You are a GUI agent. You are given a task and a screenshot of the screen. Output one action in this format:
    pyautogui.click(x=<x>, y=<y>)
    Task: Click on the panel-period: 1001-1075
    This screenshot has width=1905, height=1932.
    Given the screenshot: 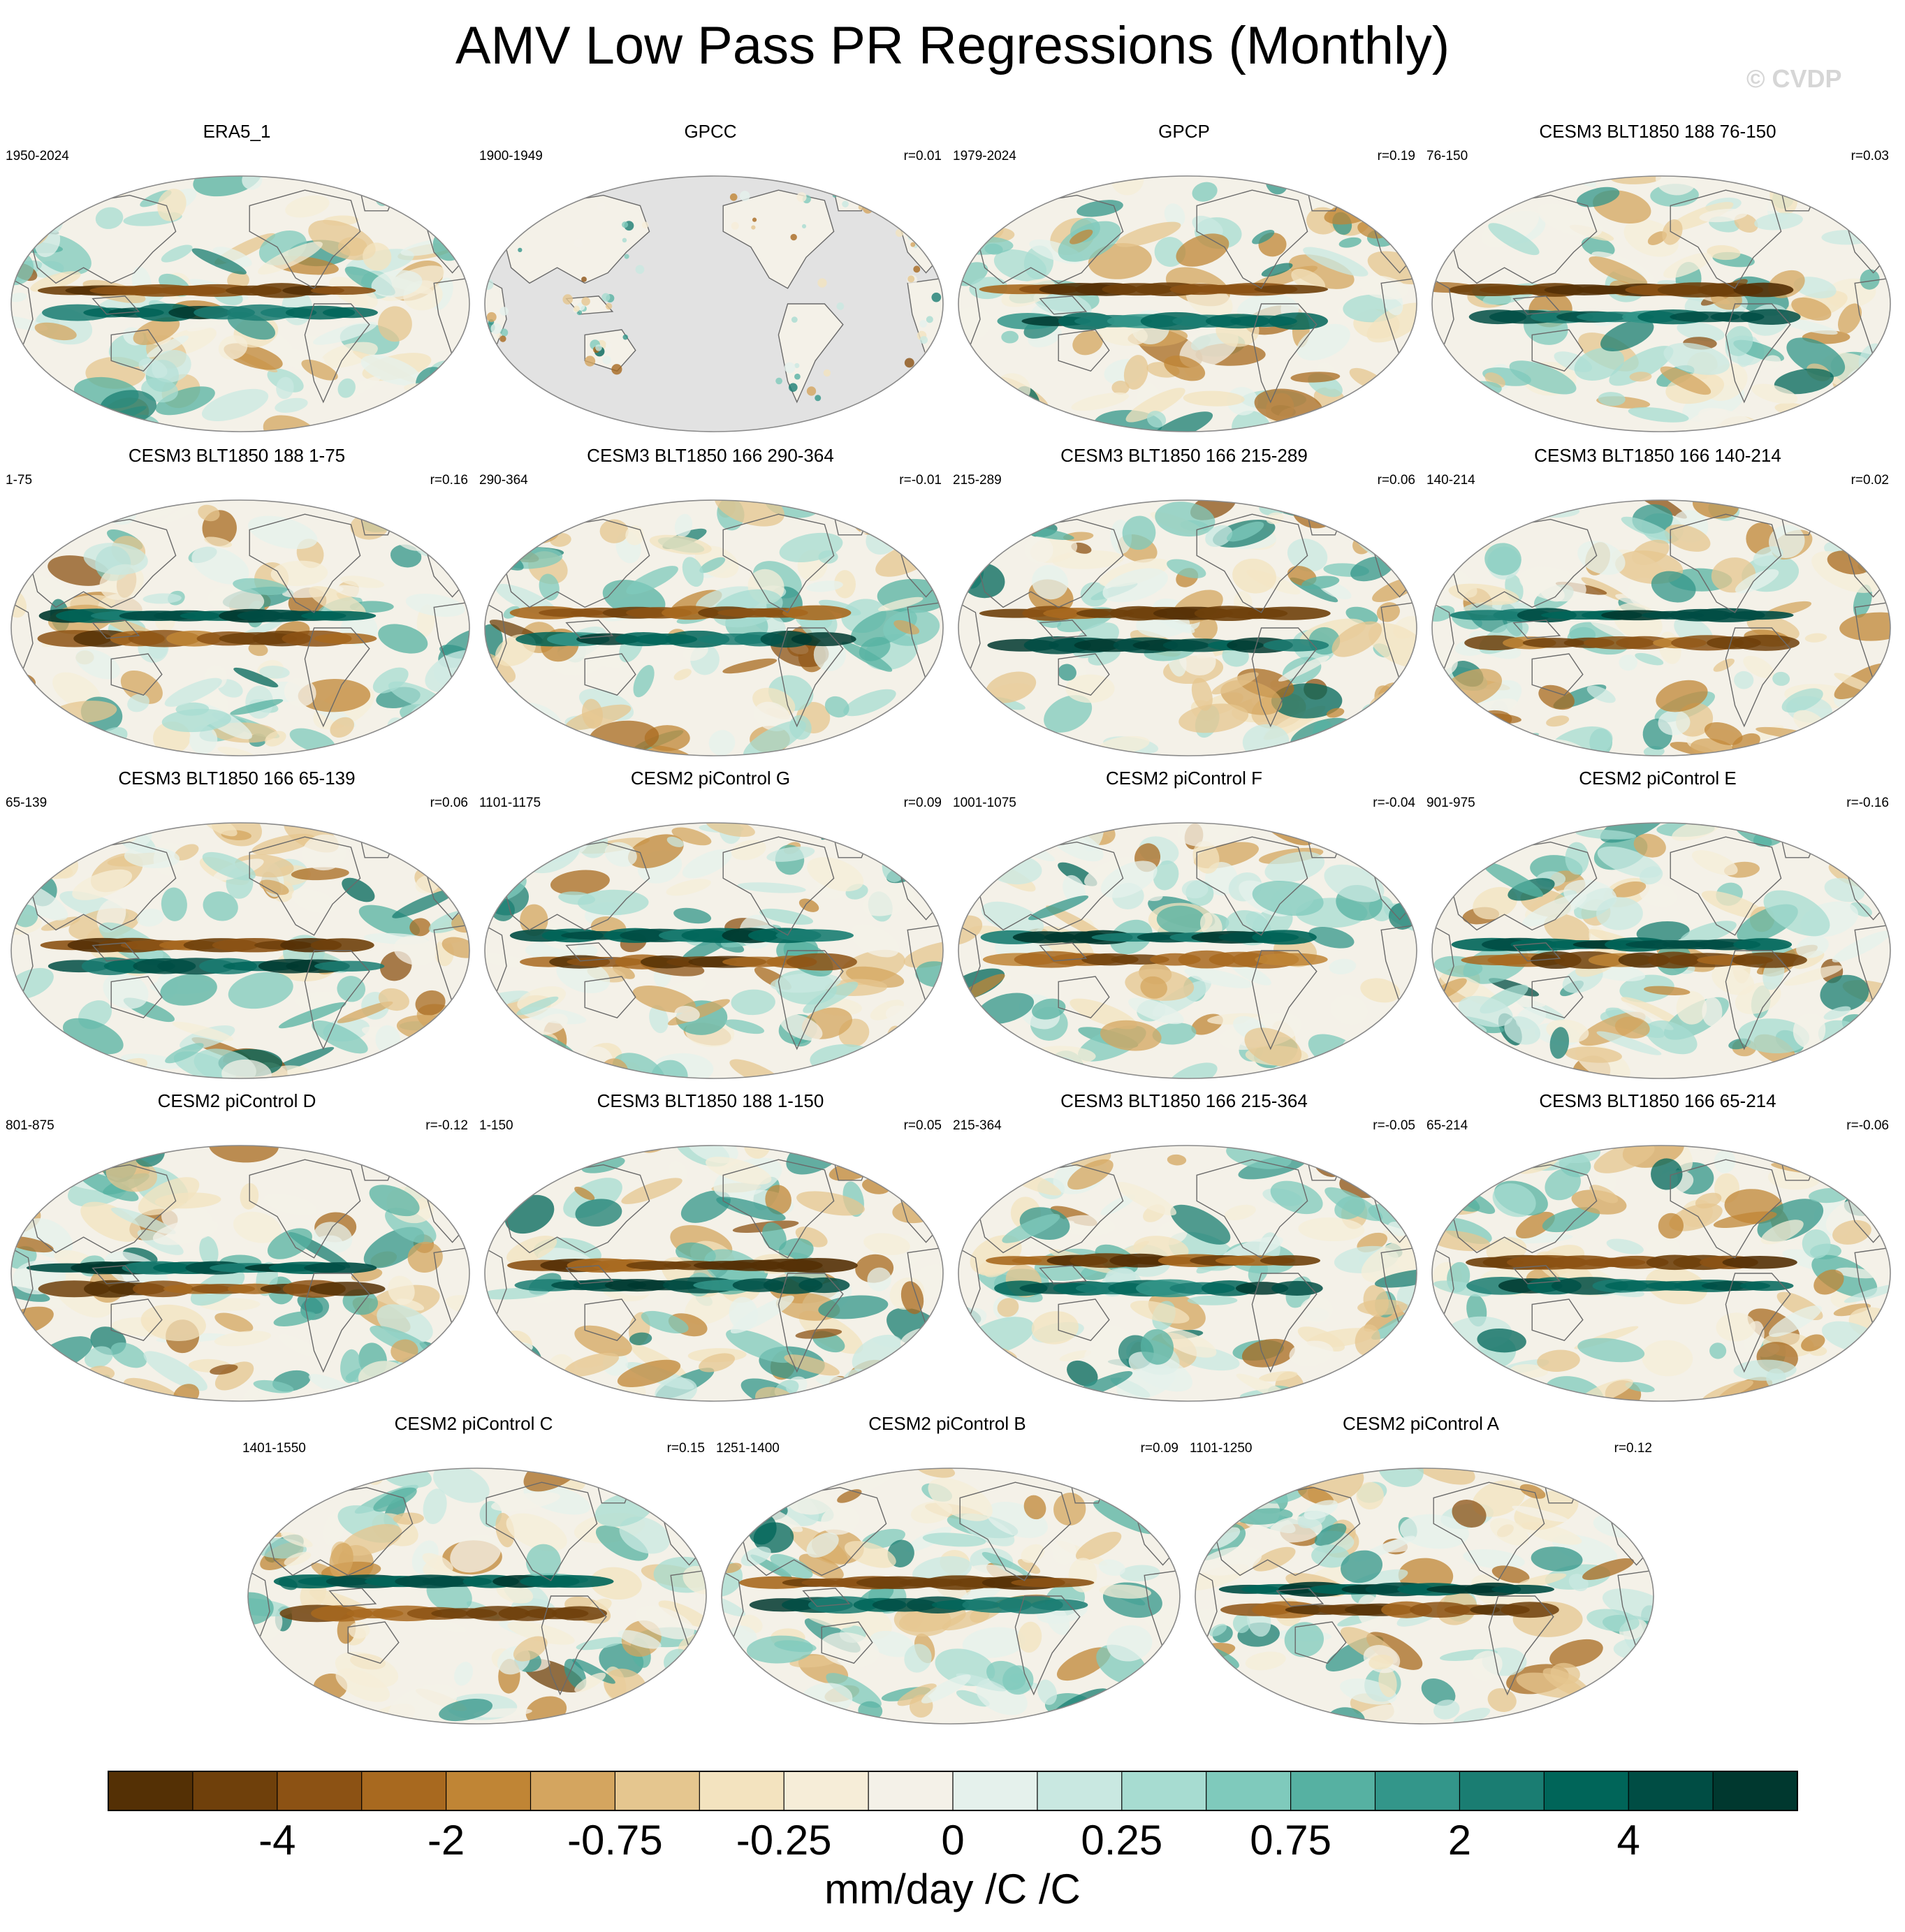 What is the action you would take?
    pyautogui.click(x=985, y=803)
    